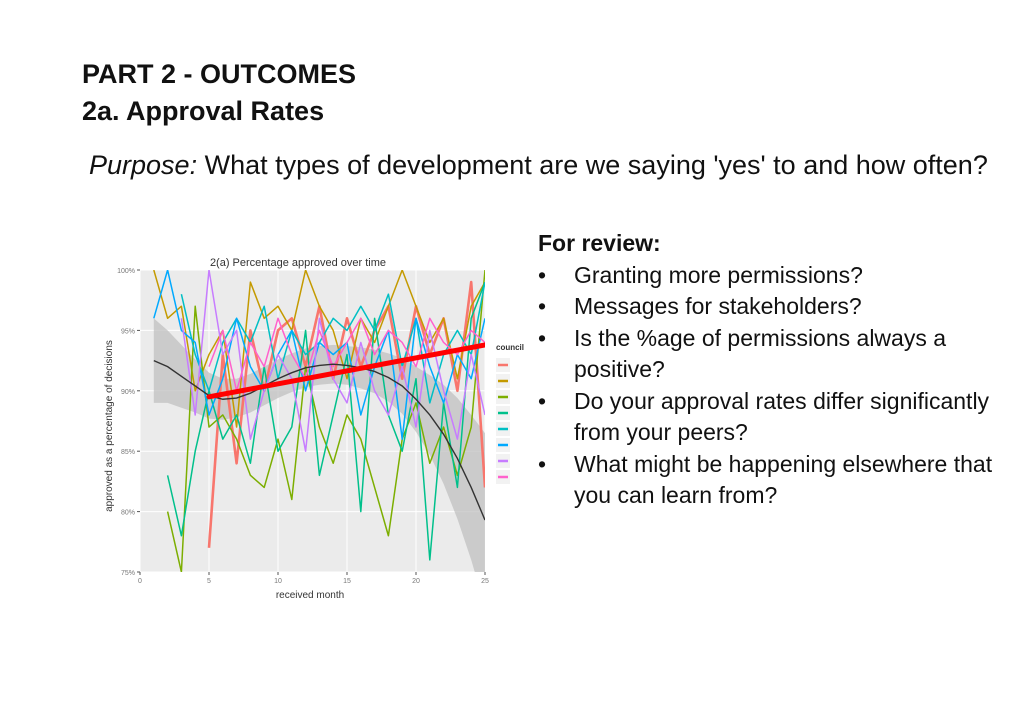 This screenshot has width=1024, height=709. I want to click on y-tick-label: 75%, so click(128, 573).